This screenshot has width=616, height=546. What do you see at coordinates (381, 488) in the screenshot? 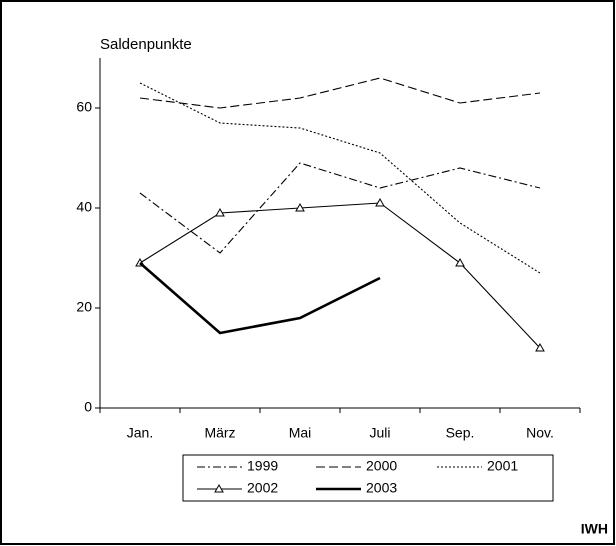
I see `legend-label: 2003` at bounding box center [381, 488].